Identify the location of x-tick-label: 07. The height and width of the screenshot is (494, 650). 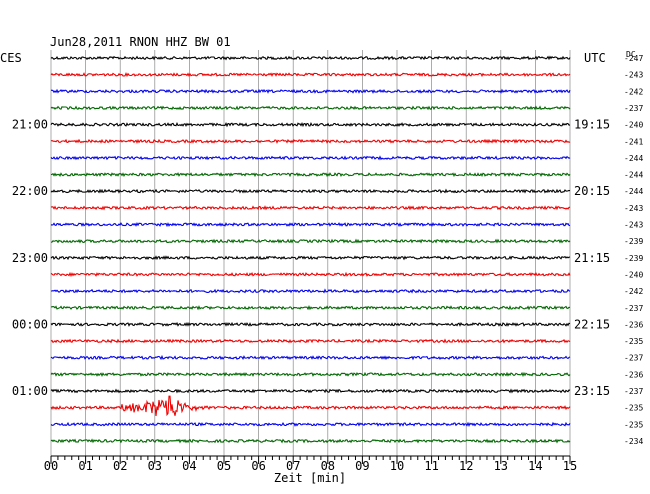
(293, 466).